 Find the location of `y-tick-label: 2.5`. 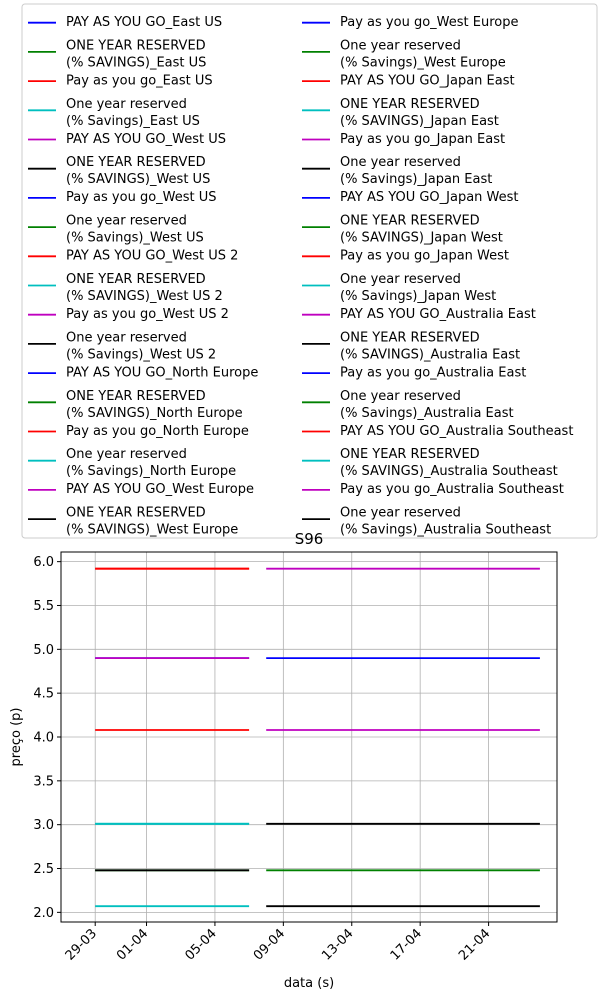

y-tick-label: 2.5 is located at coordinates (43, 869).